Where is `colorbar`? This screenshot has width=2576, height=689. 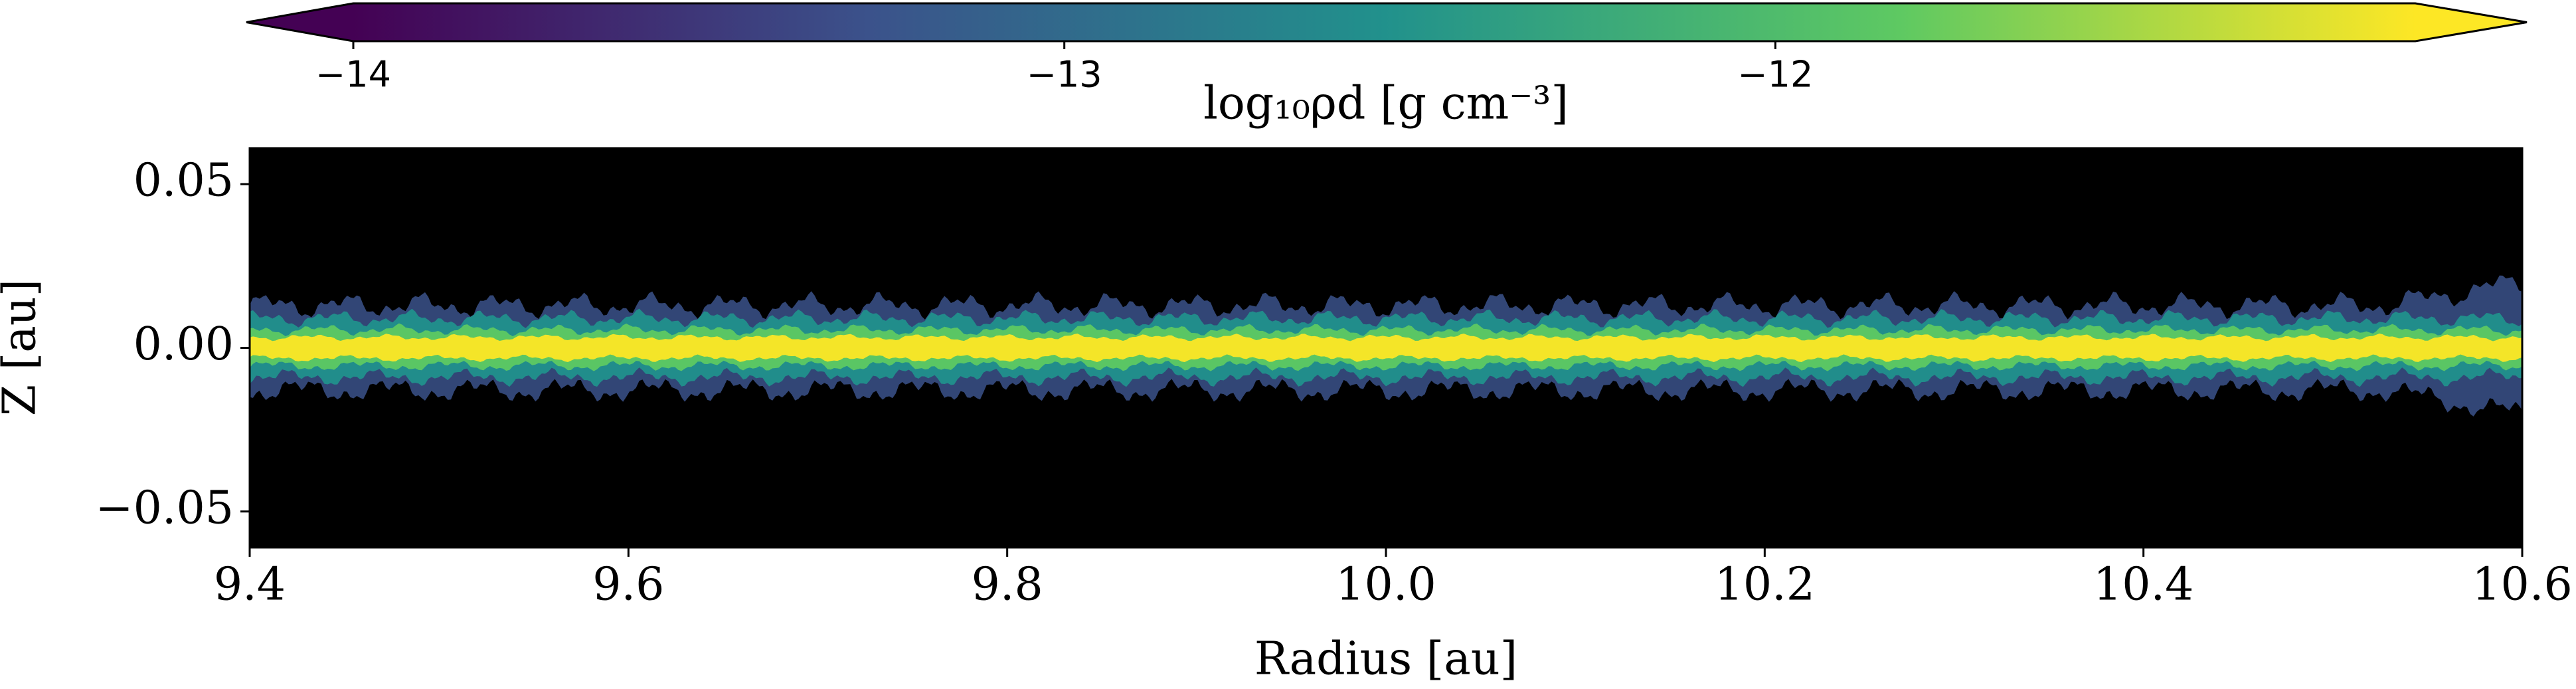
colorbar is located at coordinates (1384, 22).